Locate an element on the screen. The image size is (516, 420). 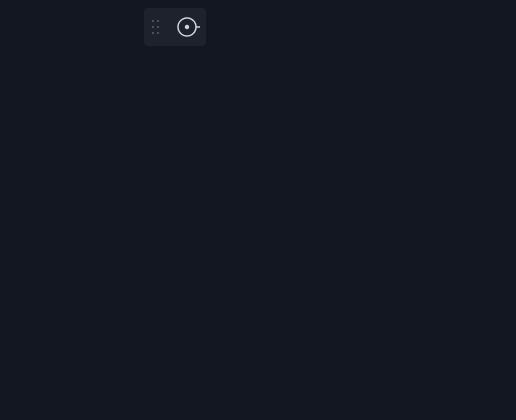
toolbar-bg is located at coordinates (175, 27).